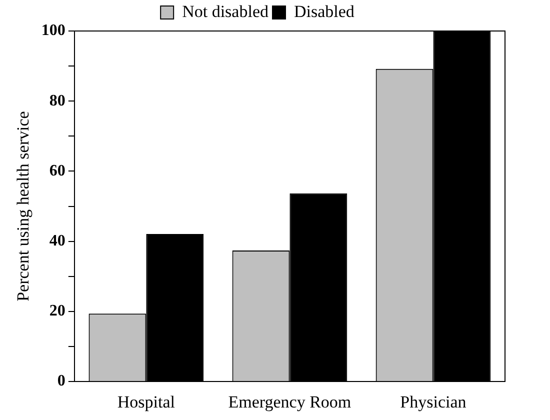 This screenshot has height=420, width=550. What do you see at coordinates (57, 171) in the screenshot?
I see `y-tick-label: 60` at bounding box center [57, 171].